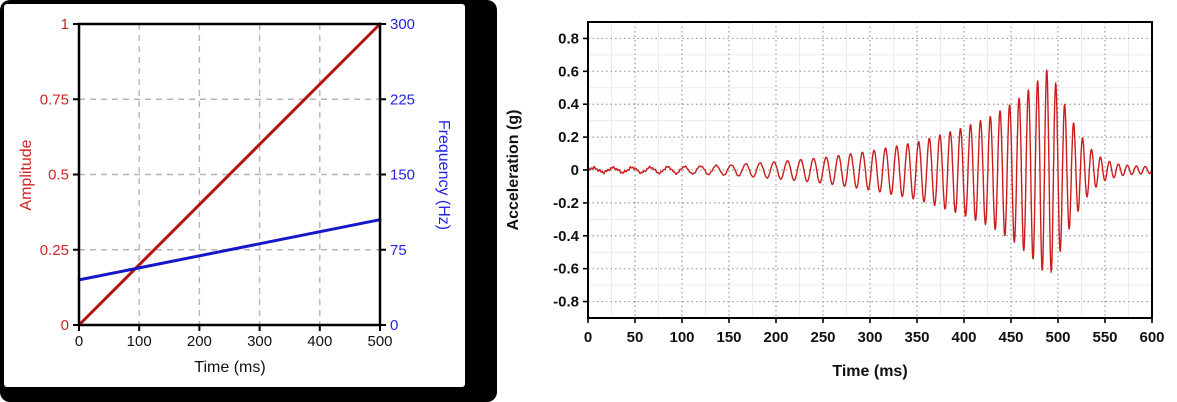 This screenshot has height=402, width=1177. I want to click on accel-x-tick-label: 200, so click(775, 337).